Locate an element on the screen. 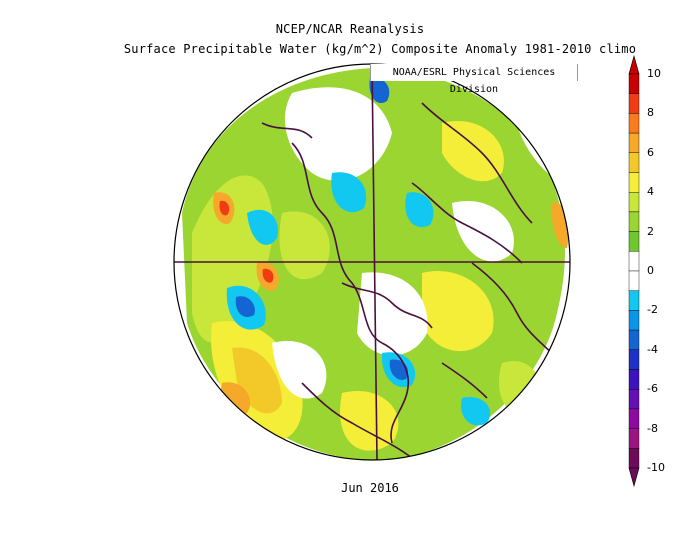 Image resolution: width=700 pixels, height=542 pixels. date-label: Jun 2016 is located at coordinates (370, 488).